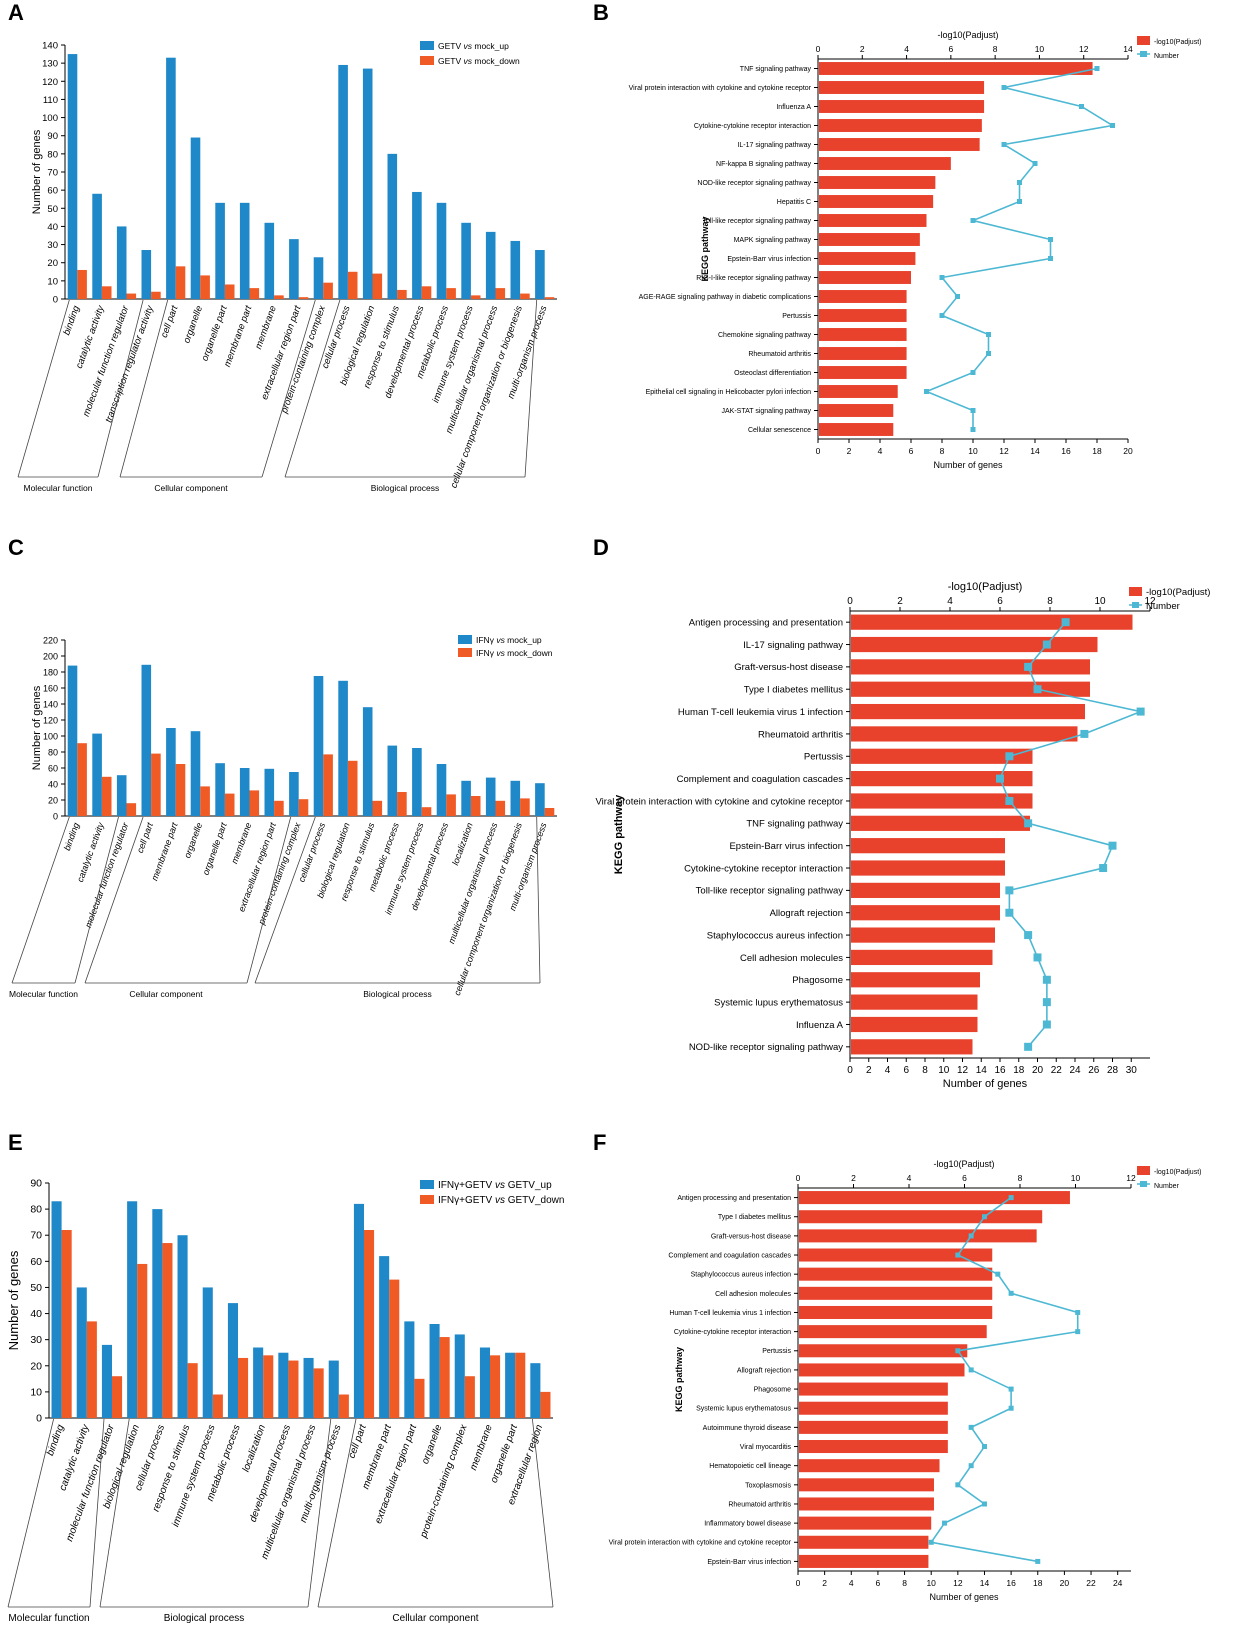 The width and height of the screenshot is (1246, 1637). What do you see at coordinates (705, 248) in the screenshot?
I see `y-axis-label: KEGG pathway` at bounding box center [705, 248].